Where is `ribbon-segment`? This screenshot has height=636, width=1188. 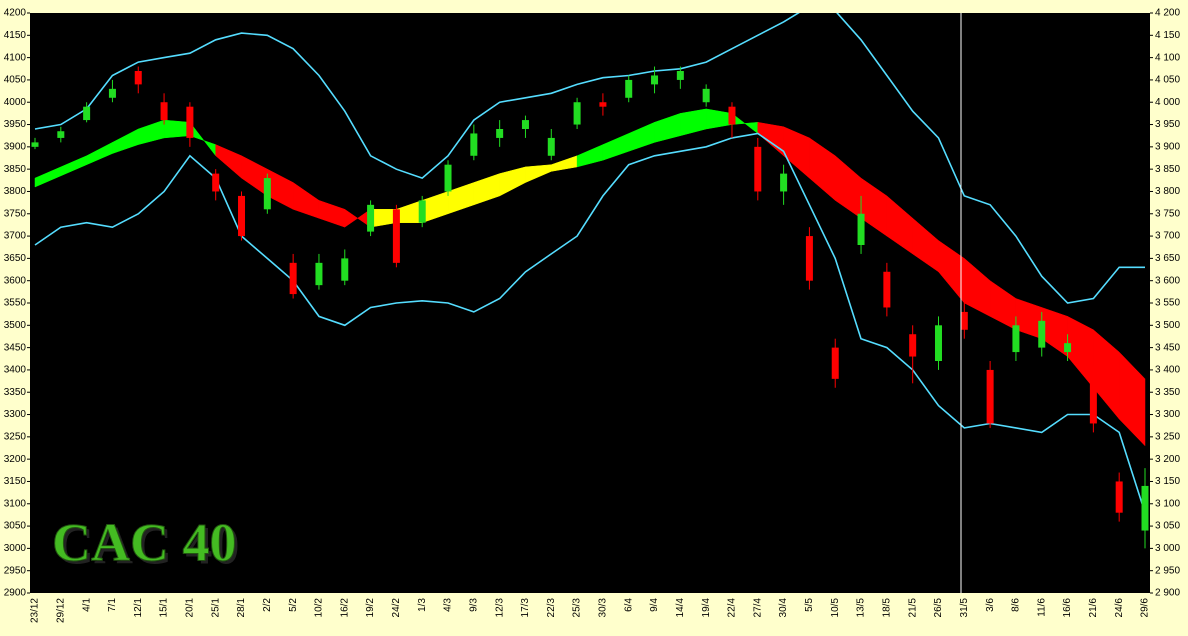
ribbon-segment is located at coordinates (1132, 399).